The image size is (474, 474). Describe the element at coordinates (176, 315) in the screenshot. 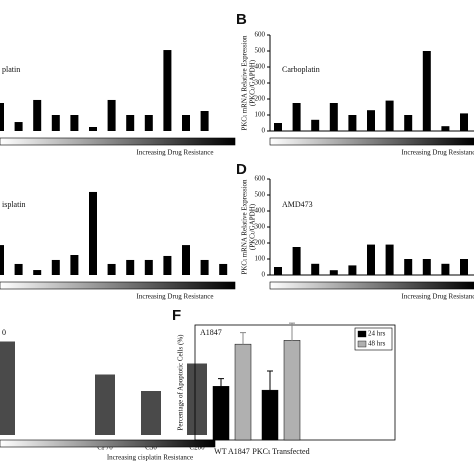

I see `panel-letter: F` at that location.